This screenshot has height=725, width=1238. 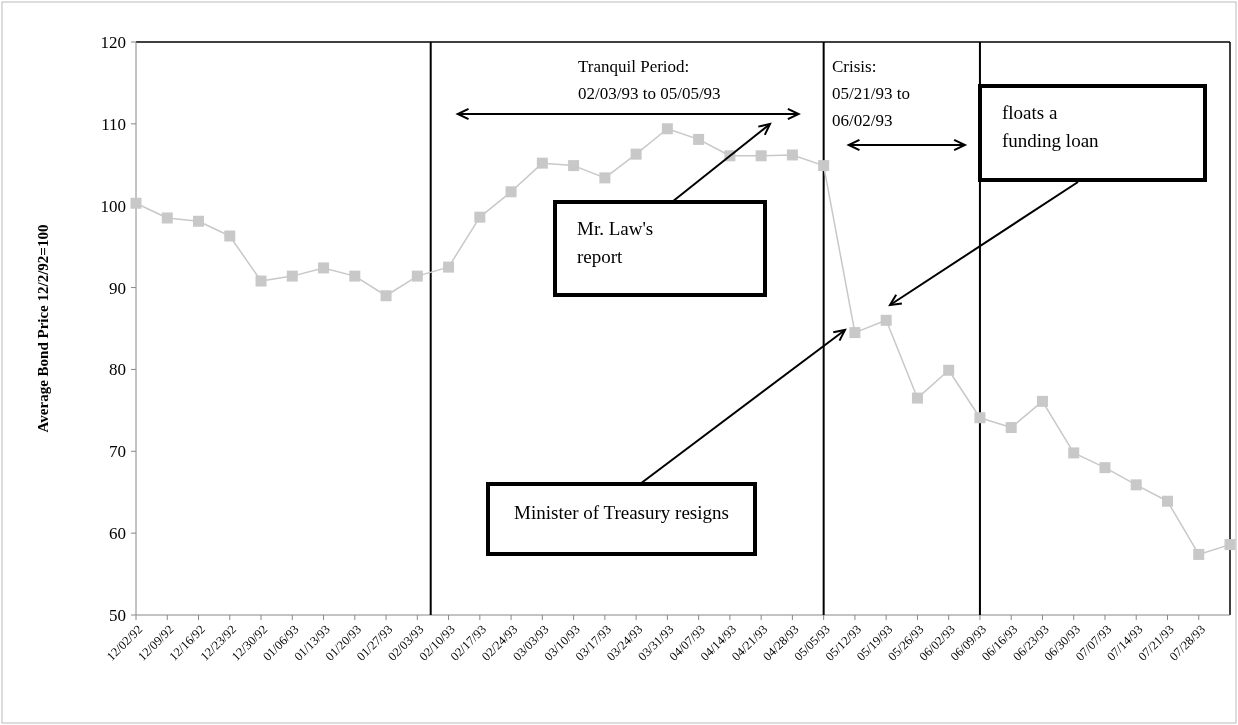 I want to click on y-tick-label: 70, so click(x=117, y=452).